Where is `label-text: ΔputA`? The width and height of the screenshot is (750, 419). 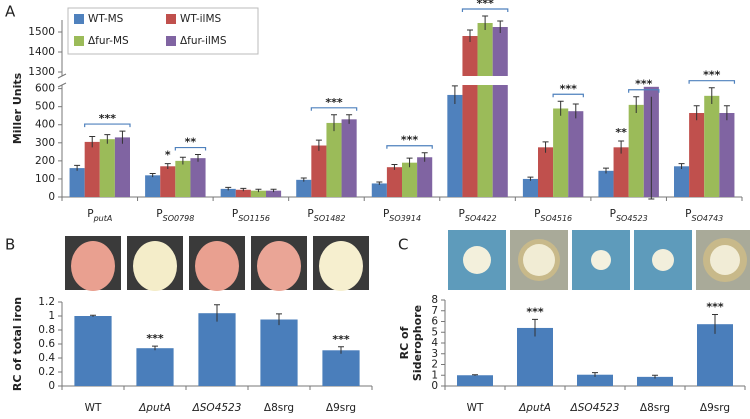
label-text: ΔputA is located at coordinates (154, 408).